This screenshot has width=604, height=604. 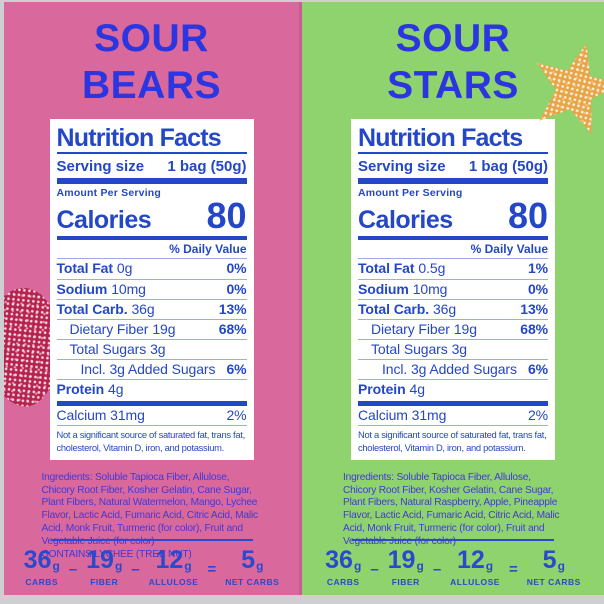 I want to click on row-value: 0g, so click(x=124, y=268).